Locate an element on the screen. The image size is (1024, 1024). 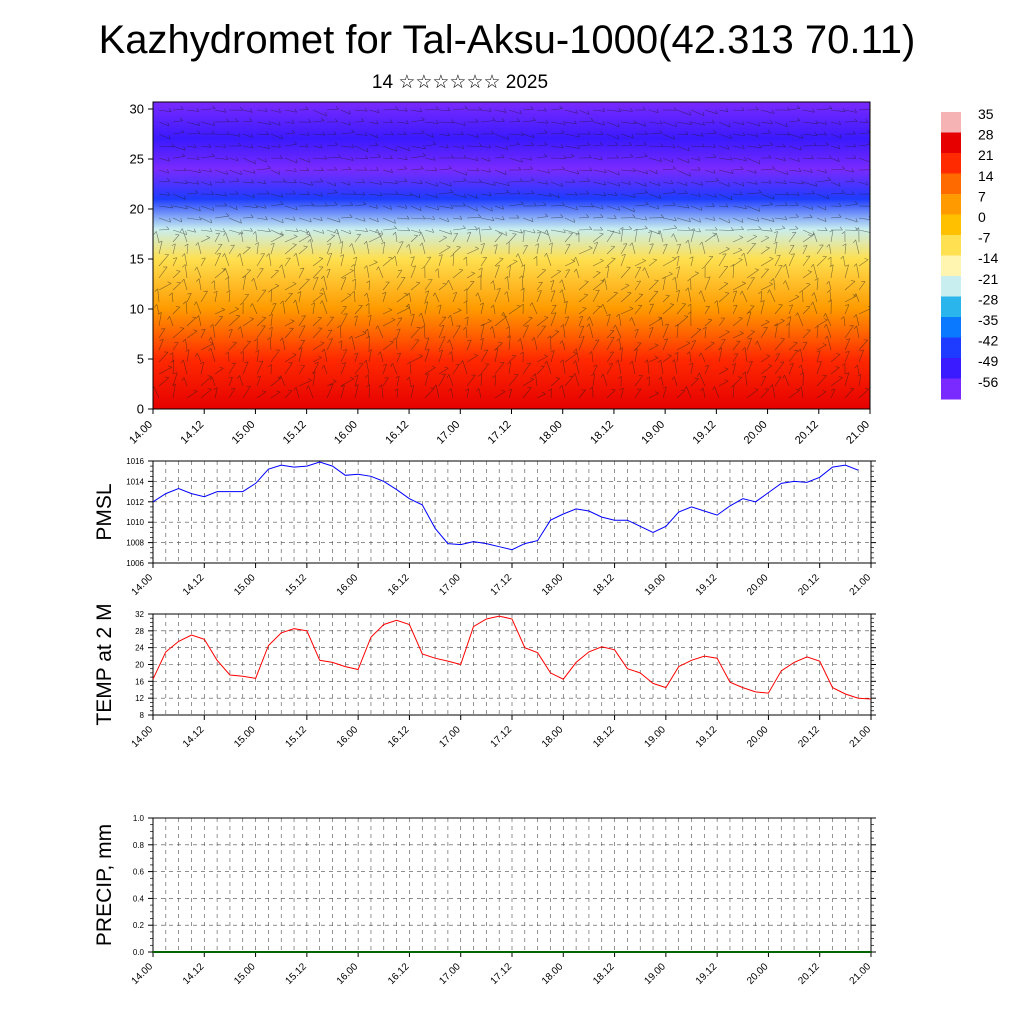
colorbar-label: -28 is located at coordinates (988, 299).